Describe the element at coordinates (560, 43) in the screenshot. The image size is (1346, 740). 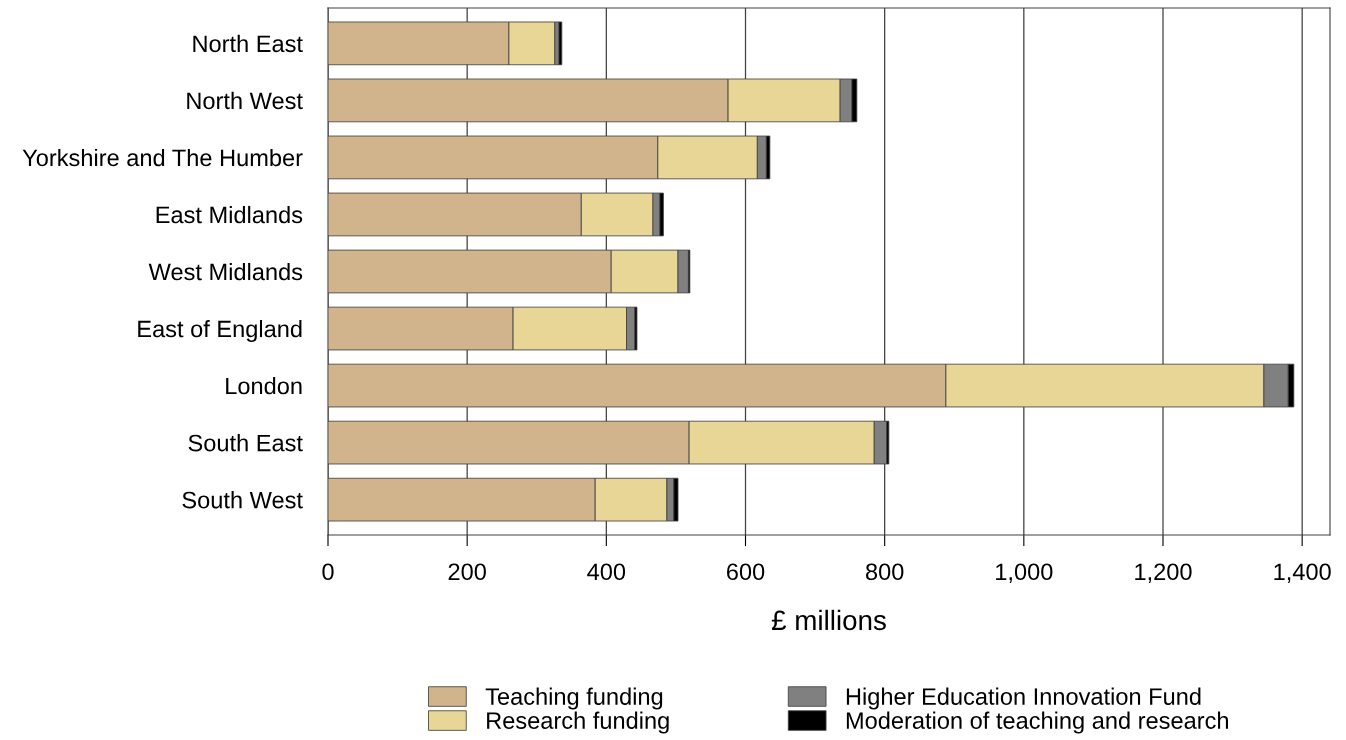
I see `bar` at that location.